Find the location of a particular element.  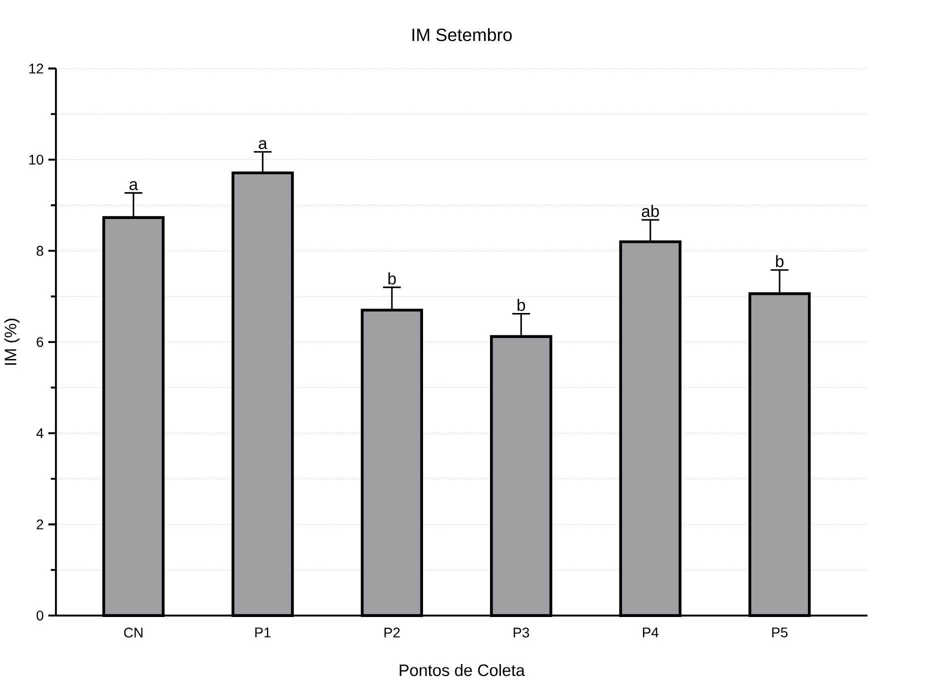

y-tick-label: 8 is located at coordinates (40, 251).